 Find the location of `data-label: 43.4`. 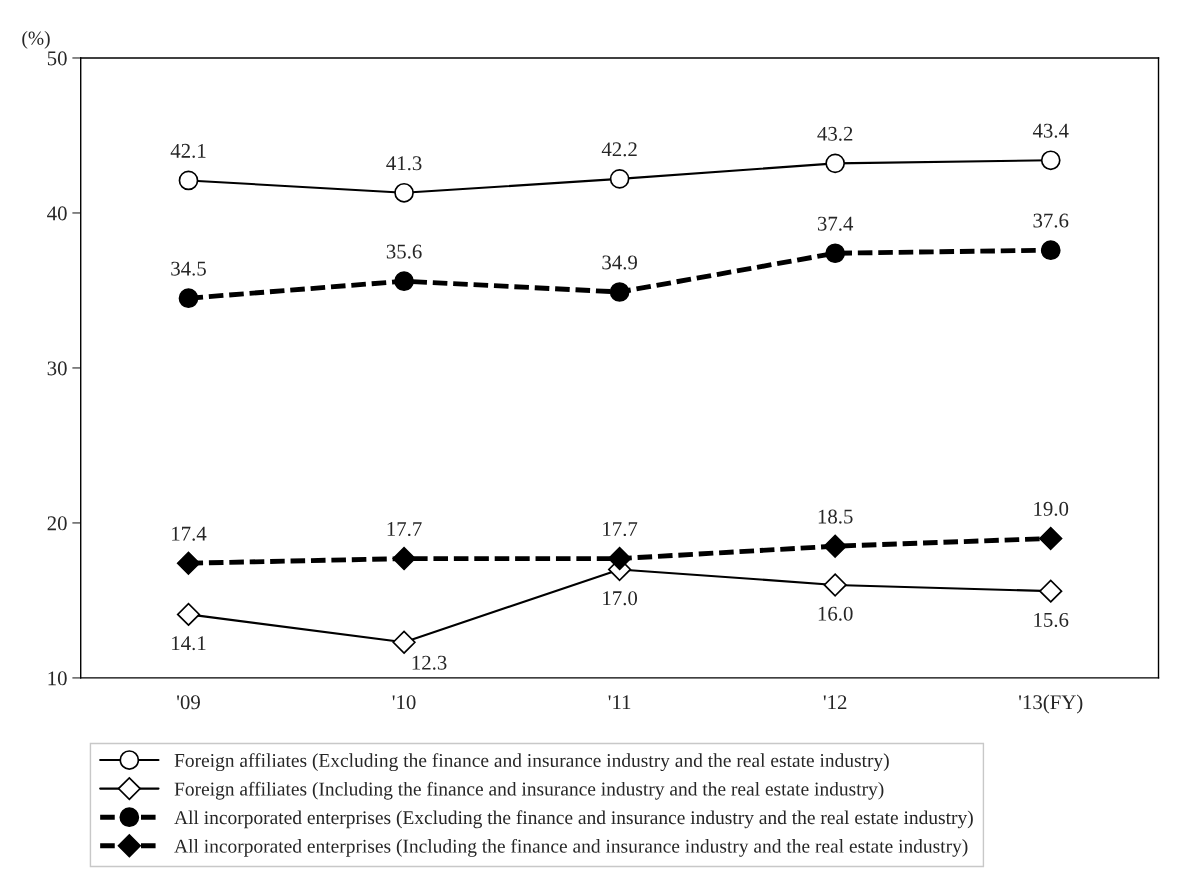

data-label: 43.4 is located at coordinates (1050, 130).